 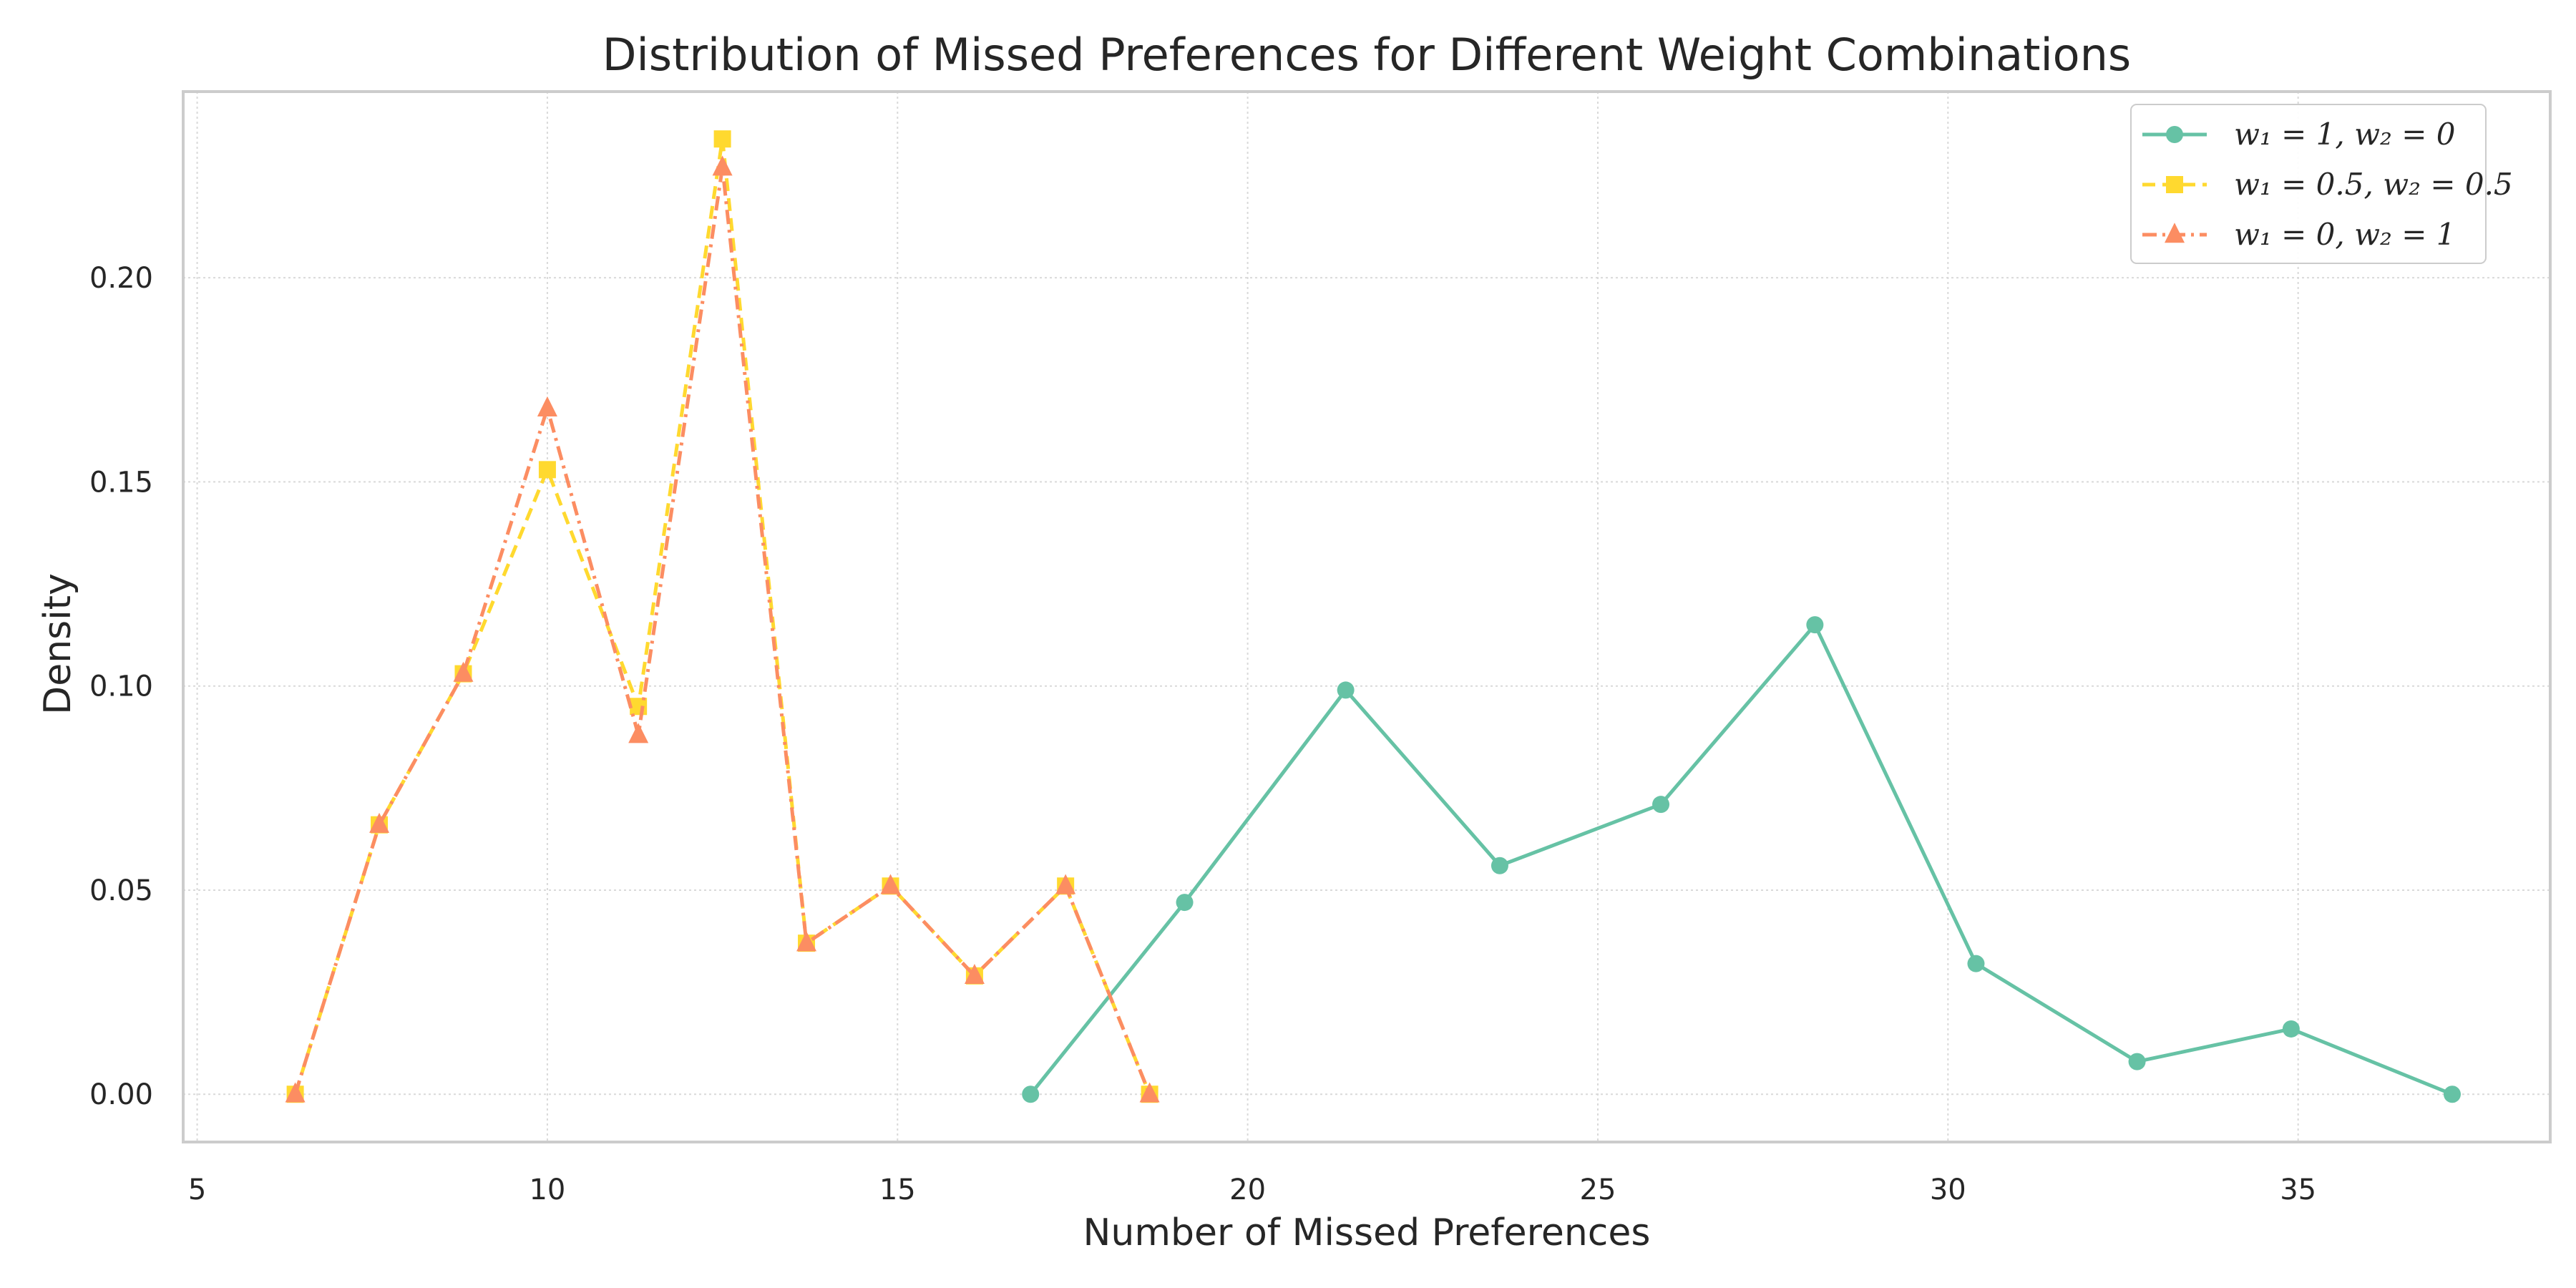 I want to click on y-tick-label: 0.15, so click(x=121, y=482).